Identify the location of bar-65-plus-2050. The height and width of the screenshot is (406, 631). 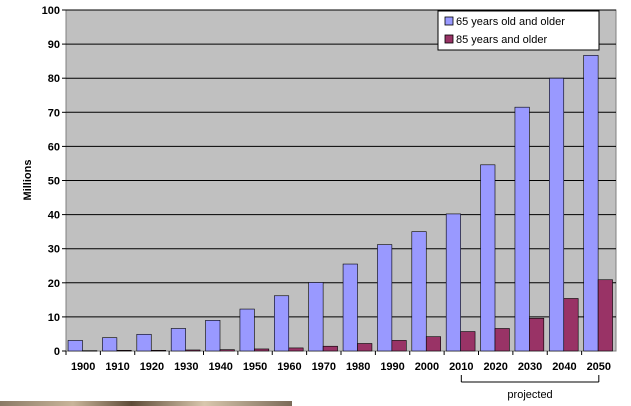
(591, 203).